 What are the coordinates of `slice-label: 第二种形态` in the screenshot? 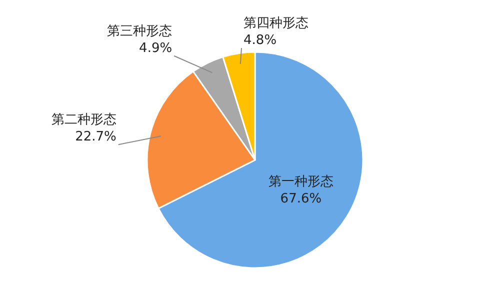 It's located at (83, 120).